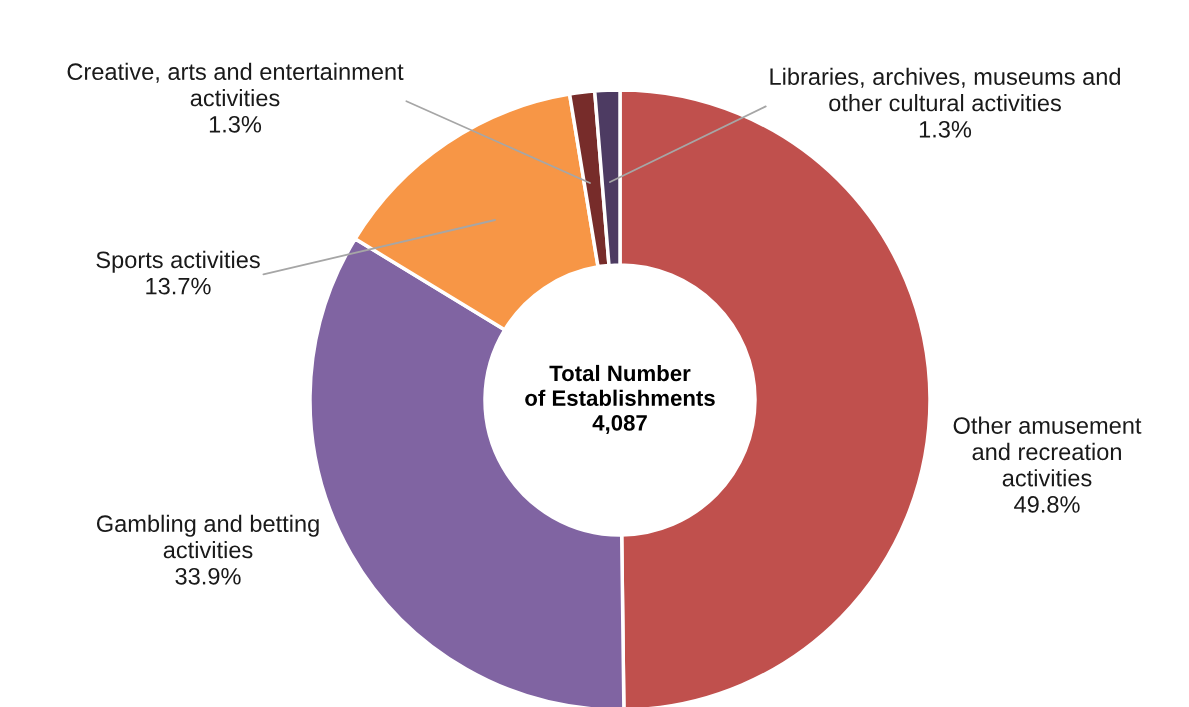 The image size is (1189, 707). I want to click on slice-label: Sports activities, so click(178, 261).